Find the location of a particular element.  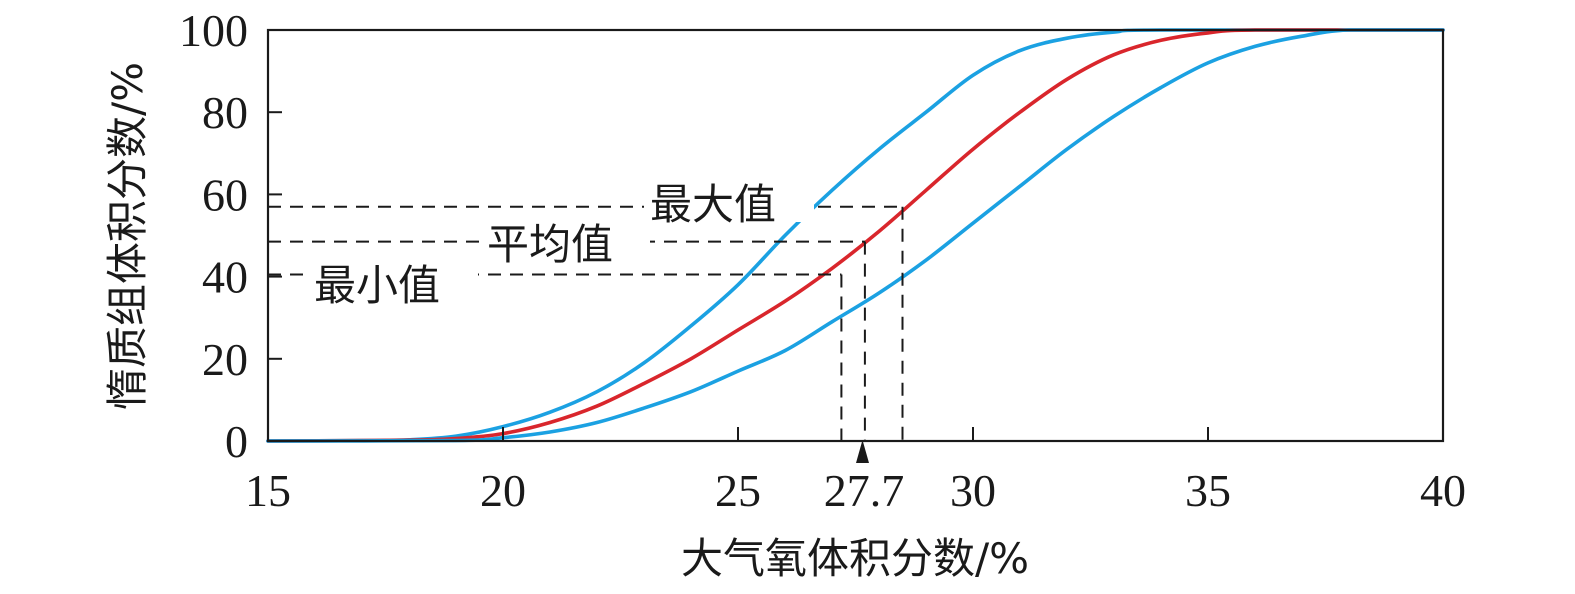

min-label-background is located at coordinates (393, 280).